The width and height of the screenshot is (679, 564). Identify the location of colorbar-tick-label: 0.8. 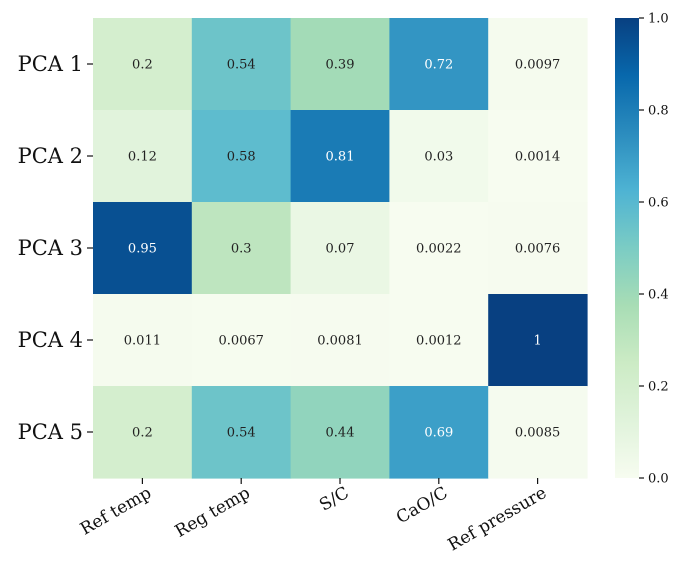
(658, 111).